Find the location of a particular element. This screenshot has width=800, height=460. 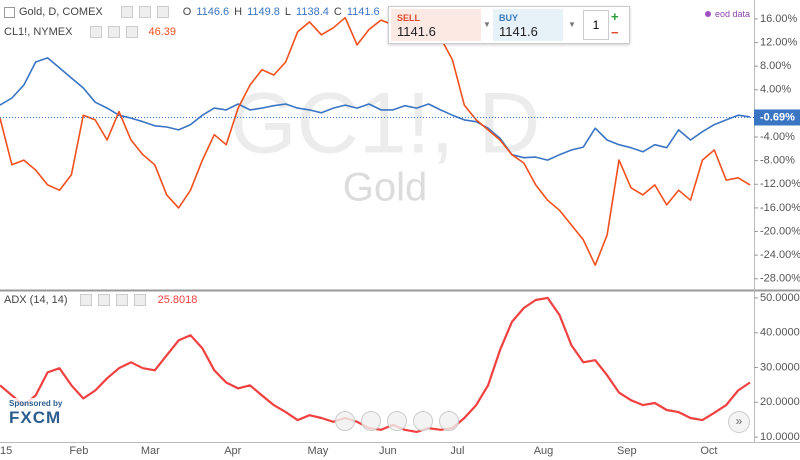

y-tick-label: -8.00% is located at coordinates (777, 161).